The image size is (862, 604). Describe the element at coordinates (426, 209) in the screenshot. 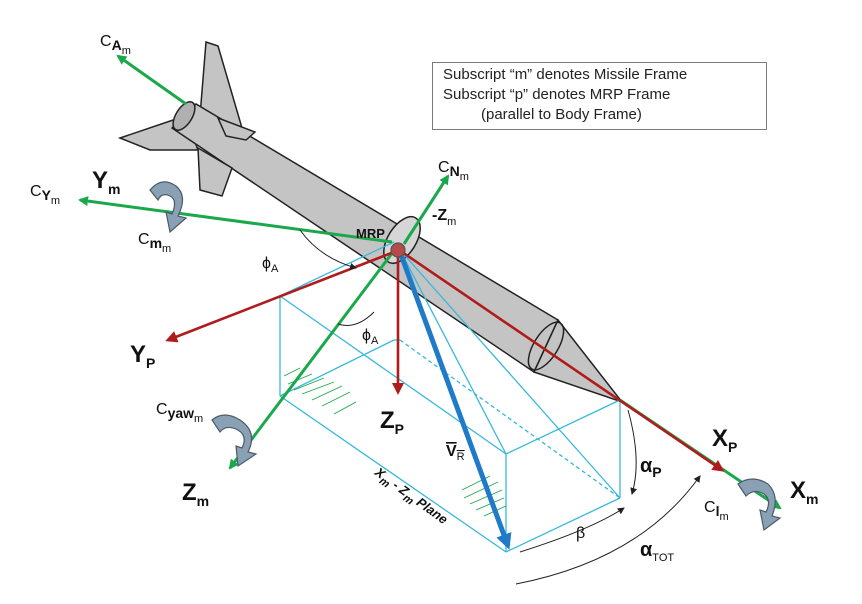

I see `axis-cn` at that location.